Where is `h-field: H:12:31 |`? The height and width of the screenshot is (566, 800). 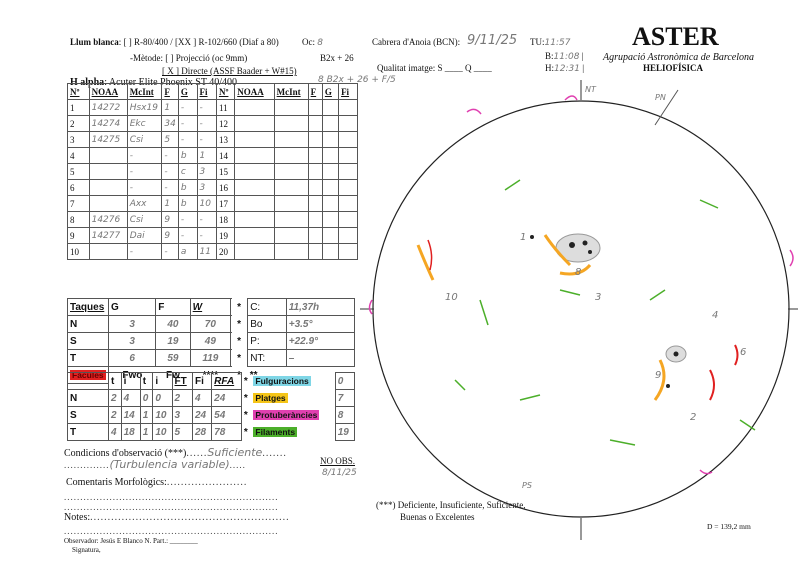
h-field: H:12:31 | is located at coordinates (564, 68).